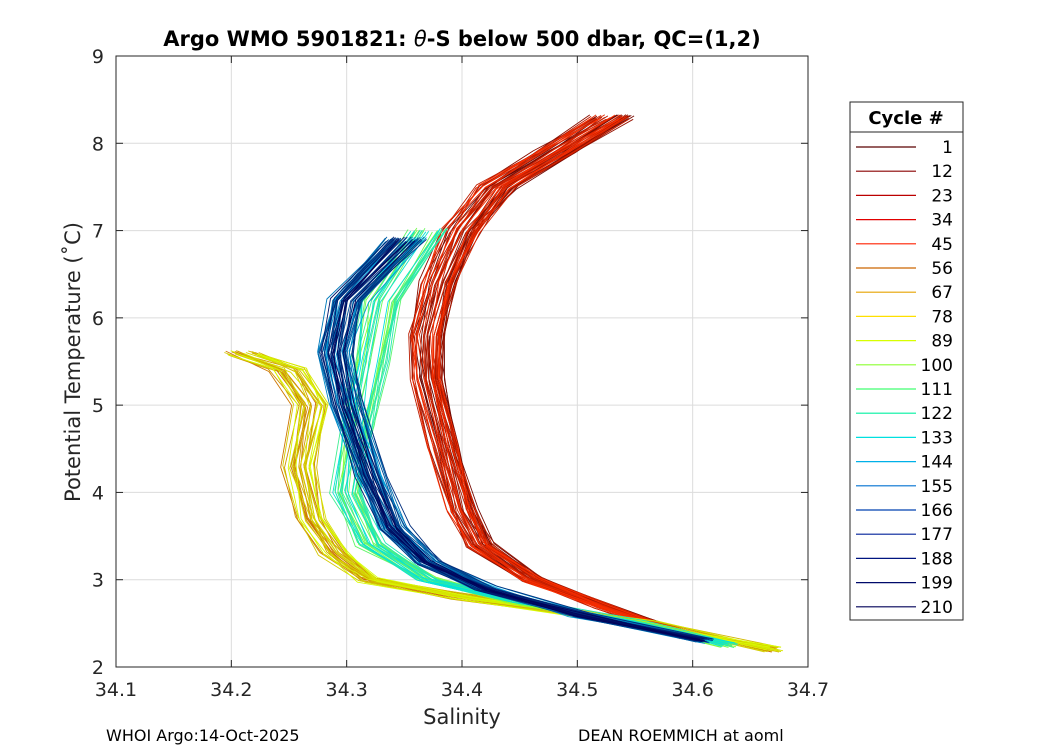 The image size is (1050, 750). I want to click on legend-label: 67, so click(942, 293).